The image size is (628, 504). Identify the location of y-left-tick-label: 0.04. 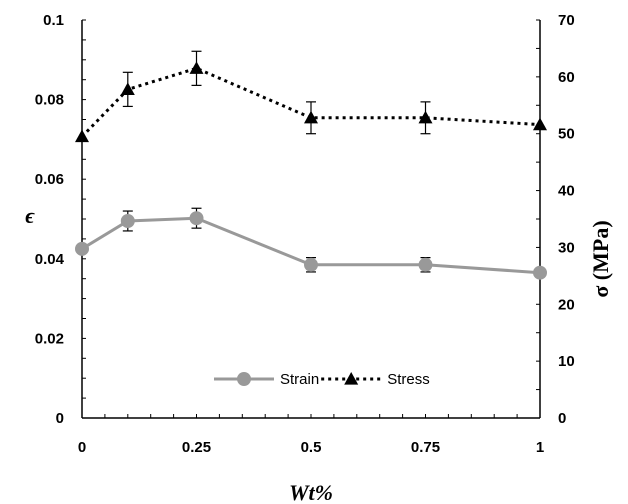
(50, 259).